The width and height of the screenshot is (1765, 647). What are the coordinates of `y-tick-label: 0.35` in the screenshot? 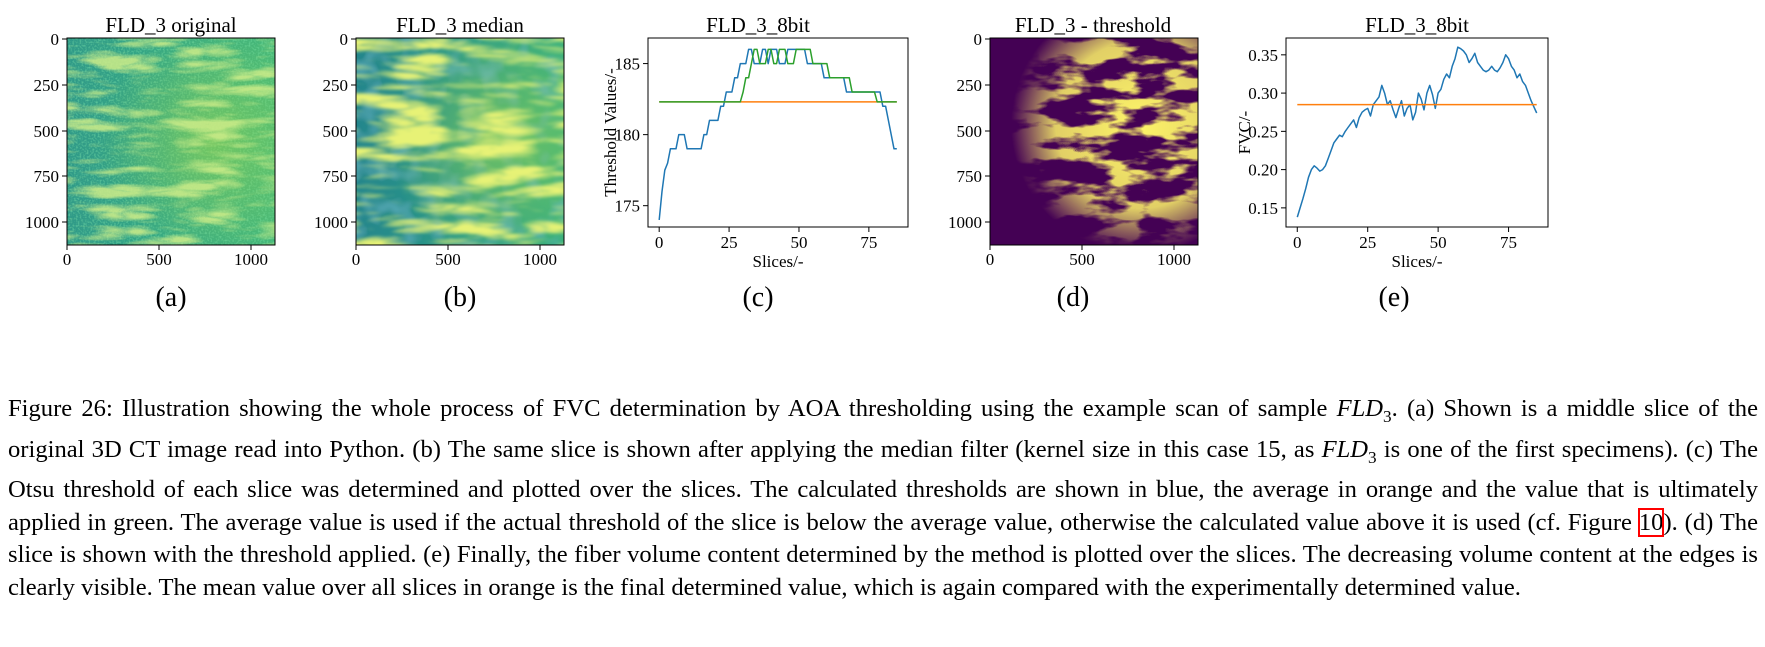 It's located at (1263, 55).